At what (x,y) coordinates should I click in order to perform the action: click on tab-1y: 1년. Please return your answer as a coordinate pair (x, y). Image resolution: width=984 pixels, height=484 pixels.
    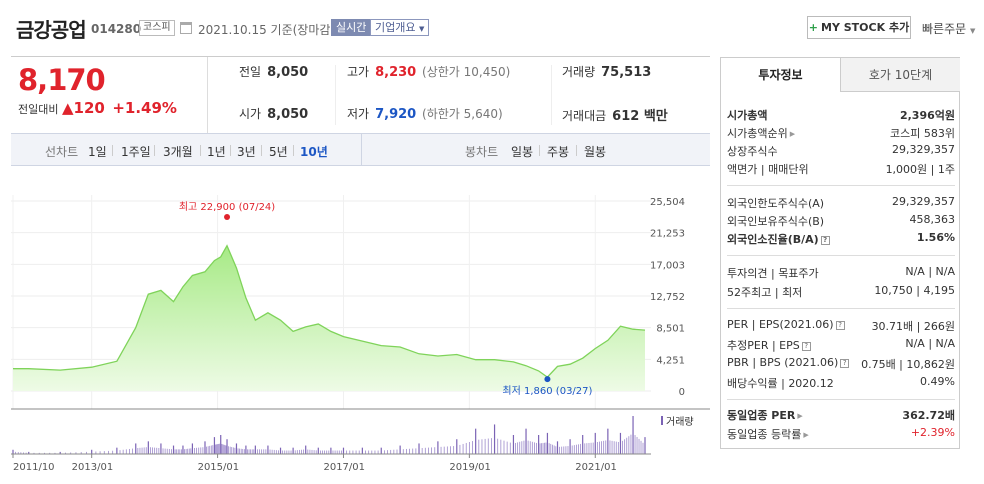
    Looking at the image, I should click on (216, 152).